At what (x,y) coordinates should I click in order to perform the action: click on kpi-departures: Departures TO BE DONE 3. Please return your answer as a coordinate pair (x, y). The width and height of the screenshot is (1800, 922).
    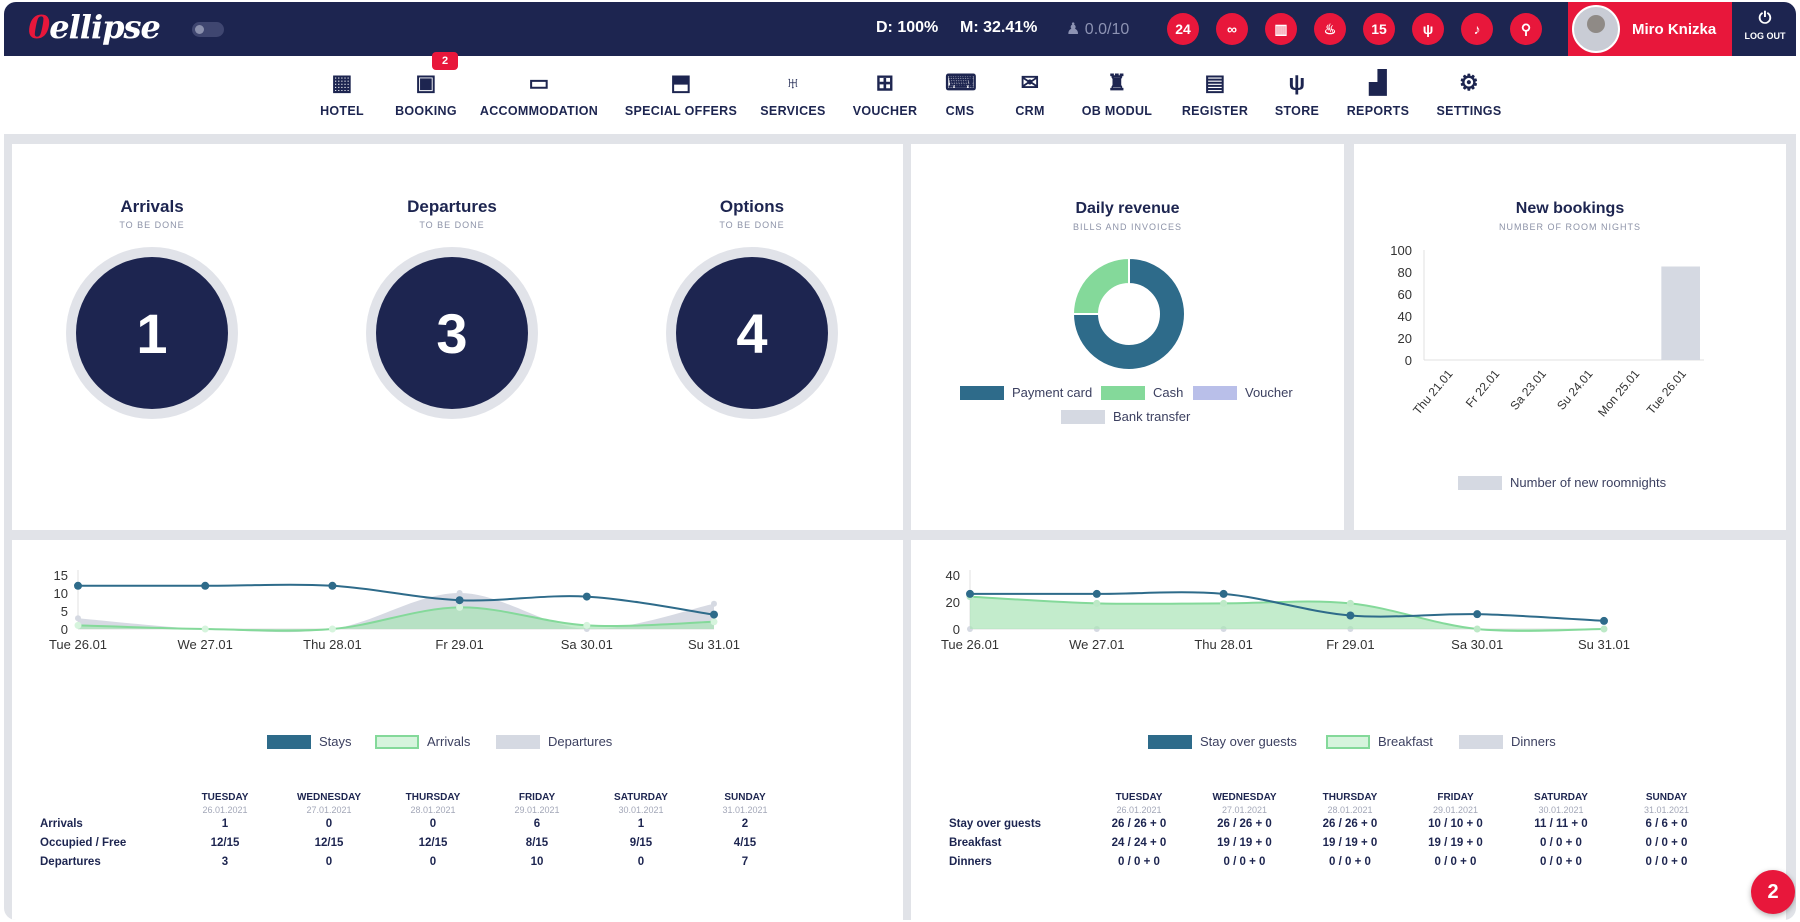
    Looking at the image, I should click on (452, 308).